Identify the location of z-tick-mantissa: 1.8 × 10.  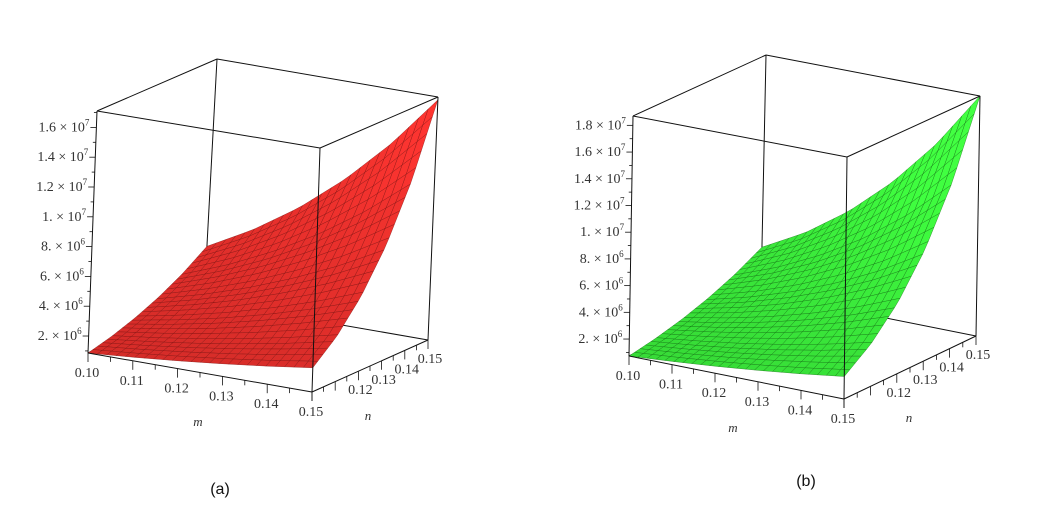
(598, 125).